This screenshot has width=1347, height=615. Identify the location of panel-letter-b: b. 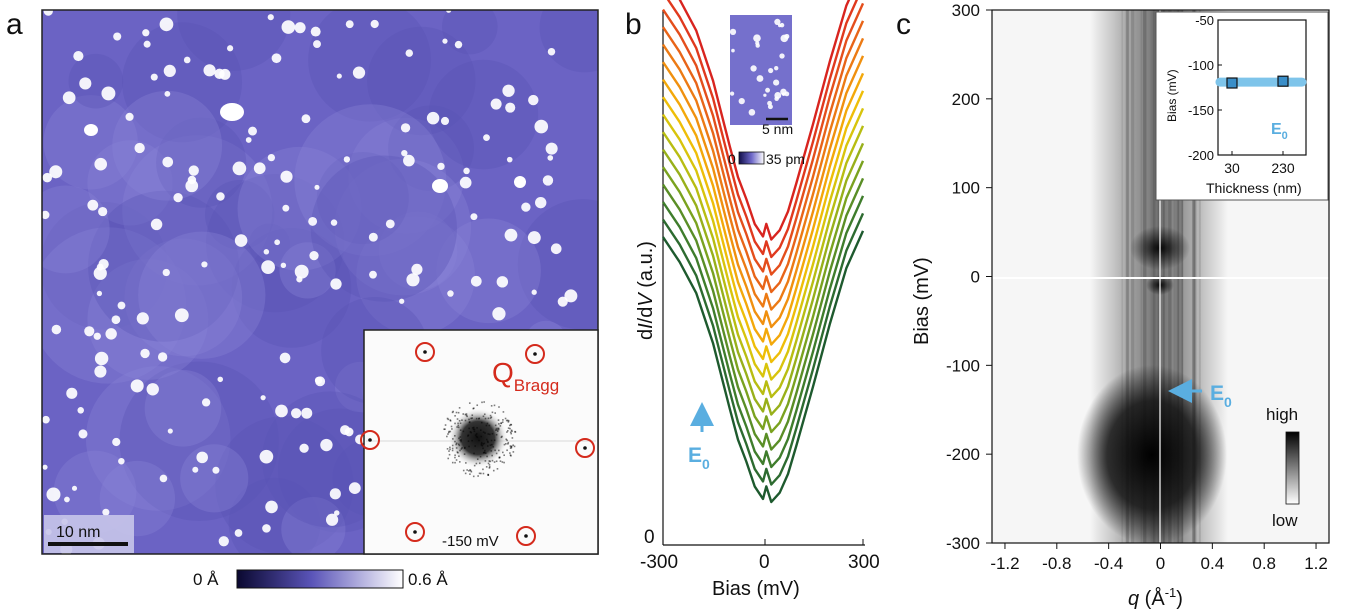
(633, 24).